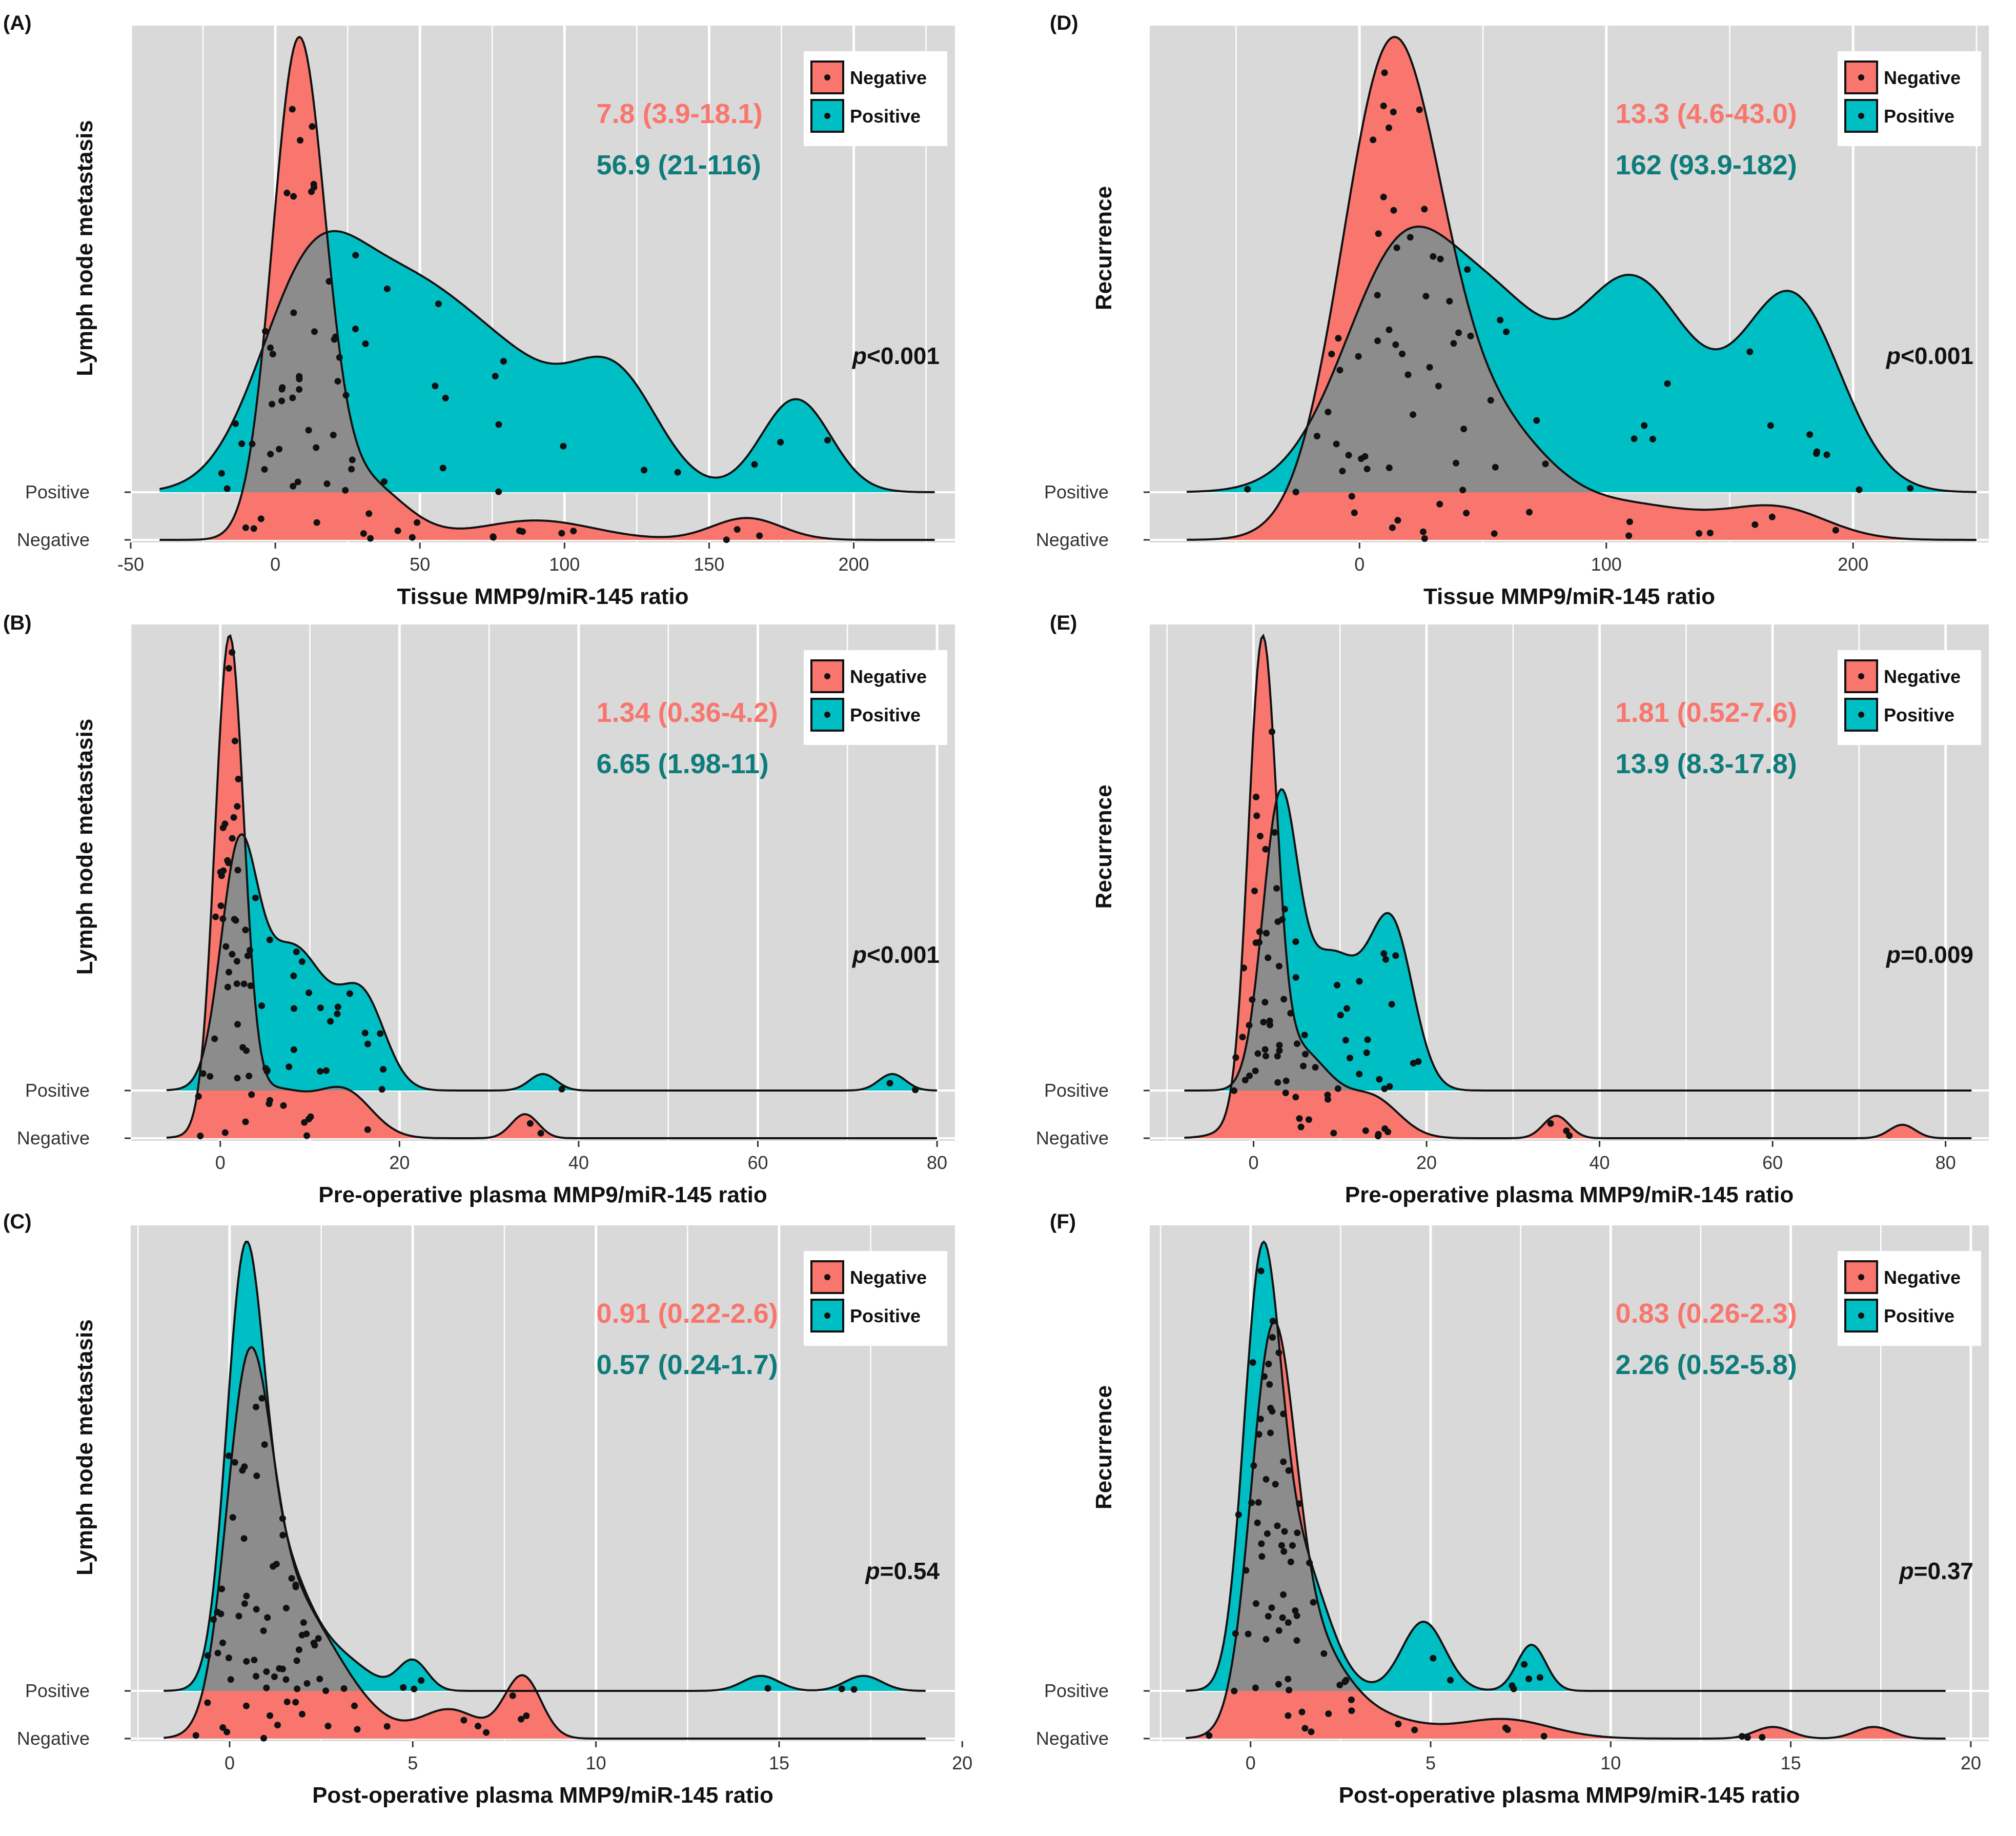  I want to click on stat-negative: 1.81 (0.52-7.6), so click(1706, 712).